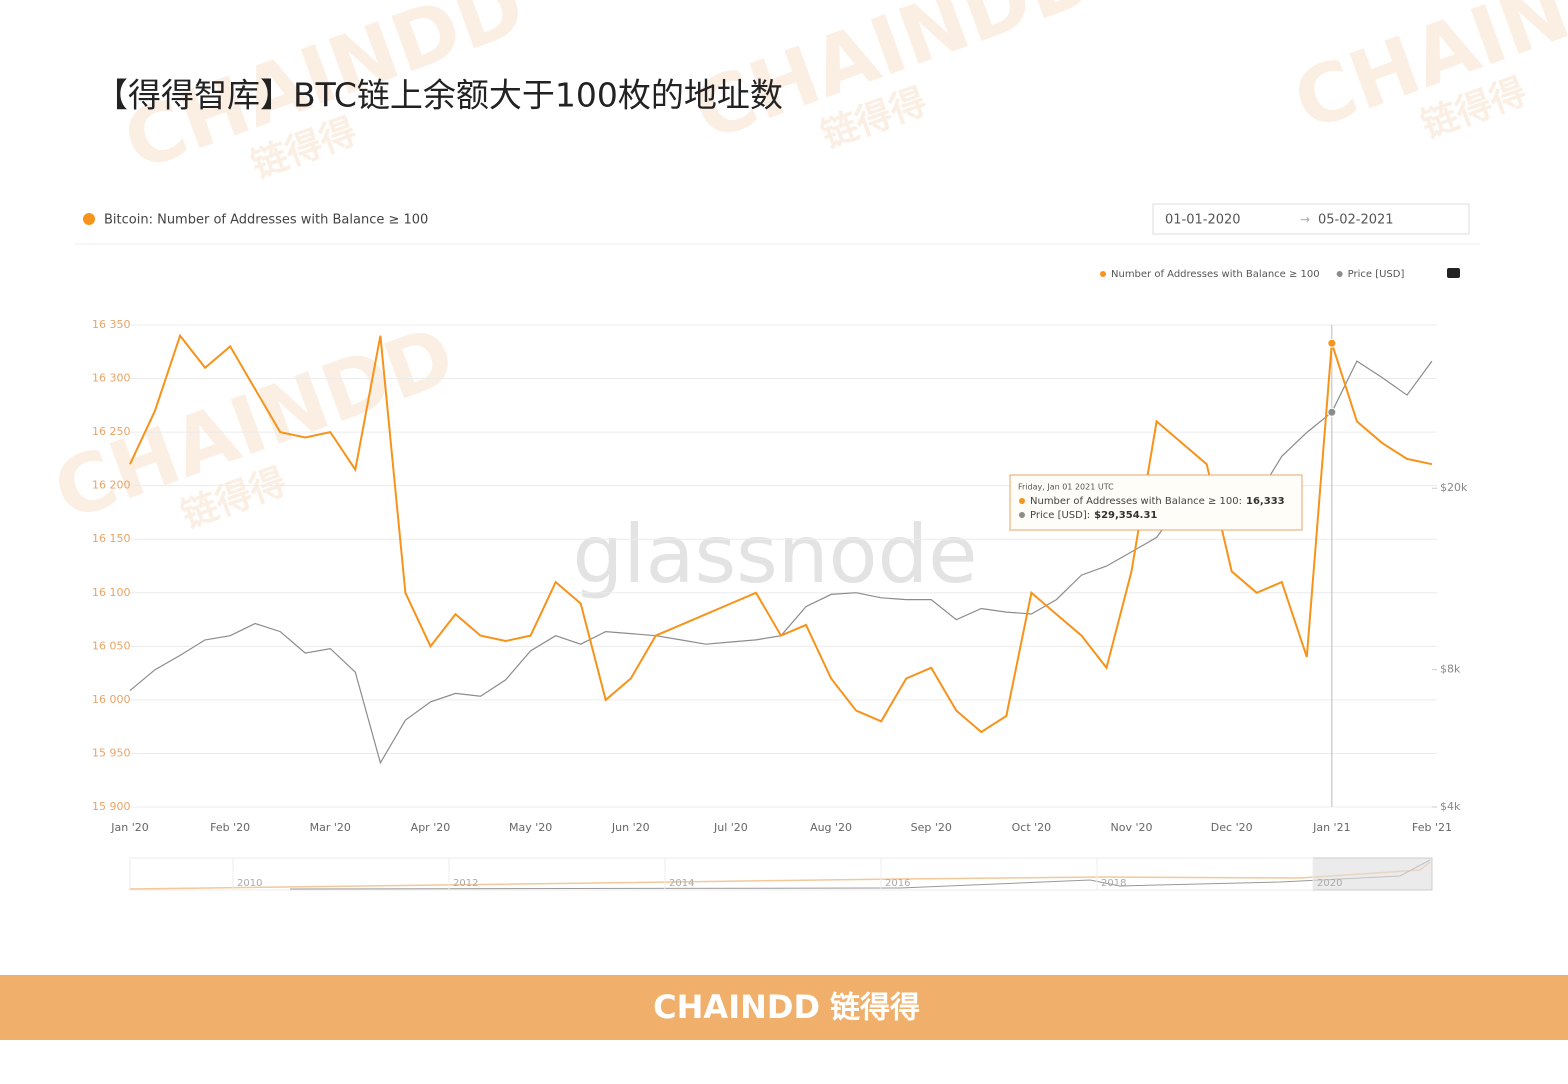 The image size is (1568, 1084). What do you see at coordinates (1125, 515) in the screenshot?
I see `tooltip-value: $29,354.31` at bounding box center [1125, 515].